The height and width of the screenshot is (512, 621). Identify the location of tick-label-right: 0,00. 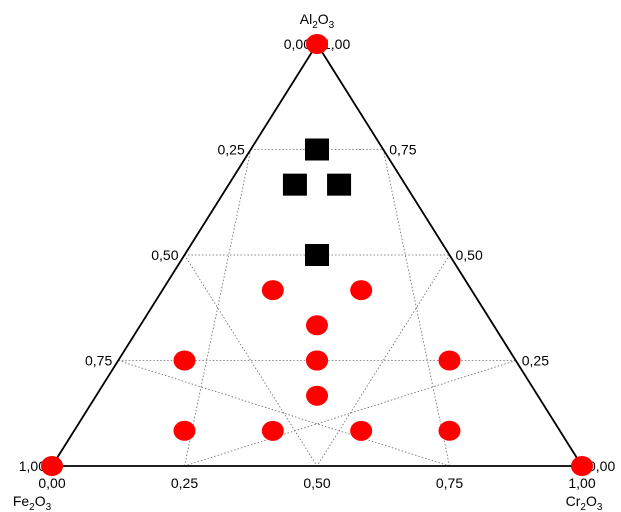
(601, 466).